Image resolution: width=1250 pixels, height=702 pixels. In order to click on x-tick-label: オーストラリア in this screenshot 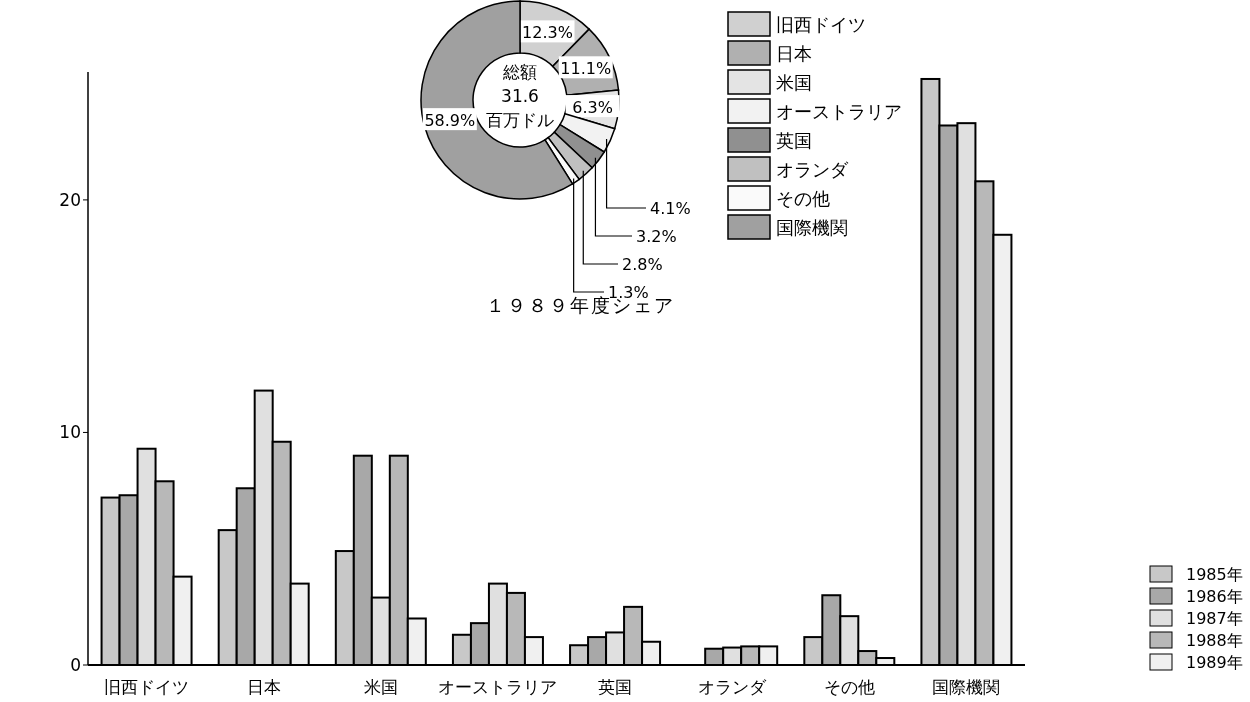, I will do `click(498, 687)`.